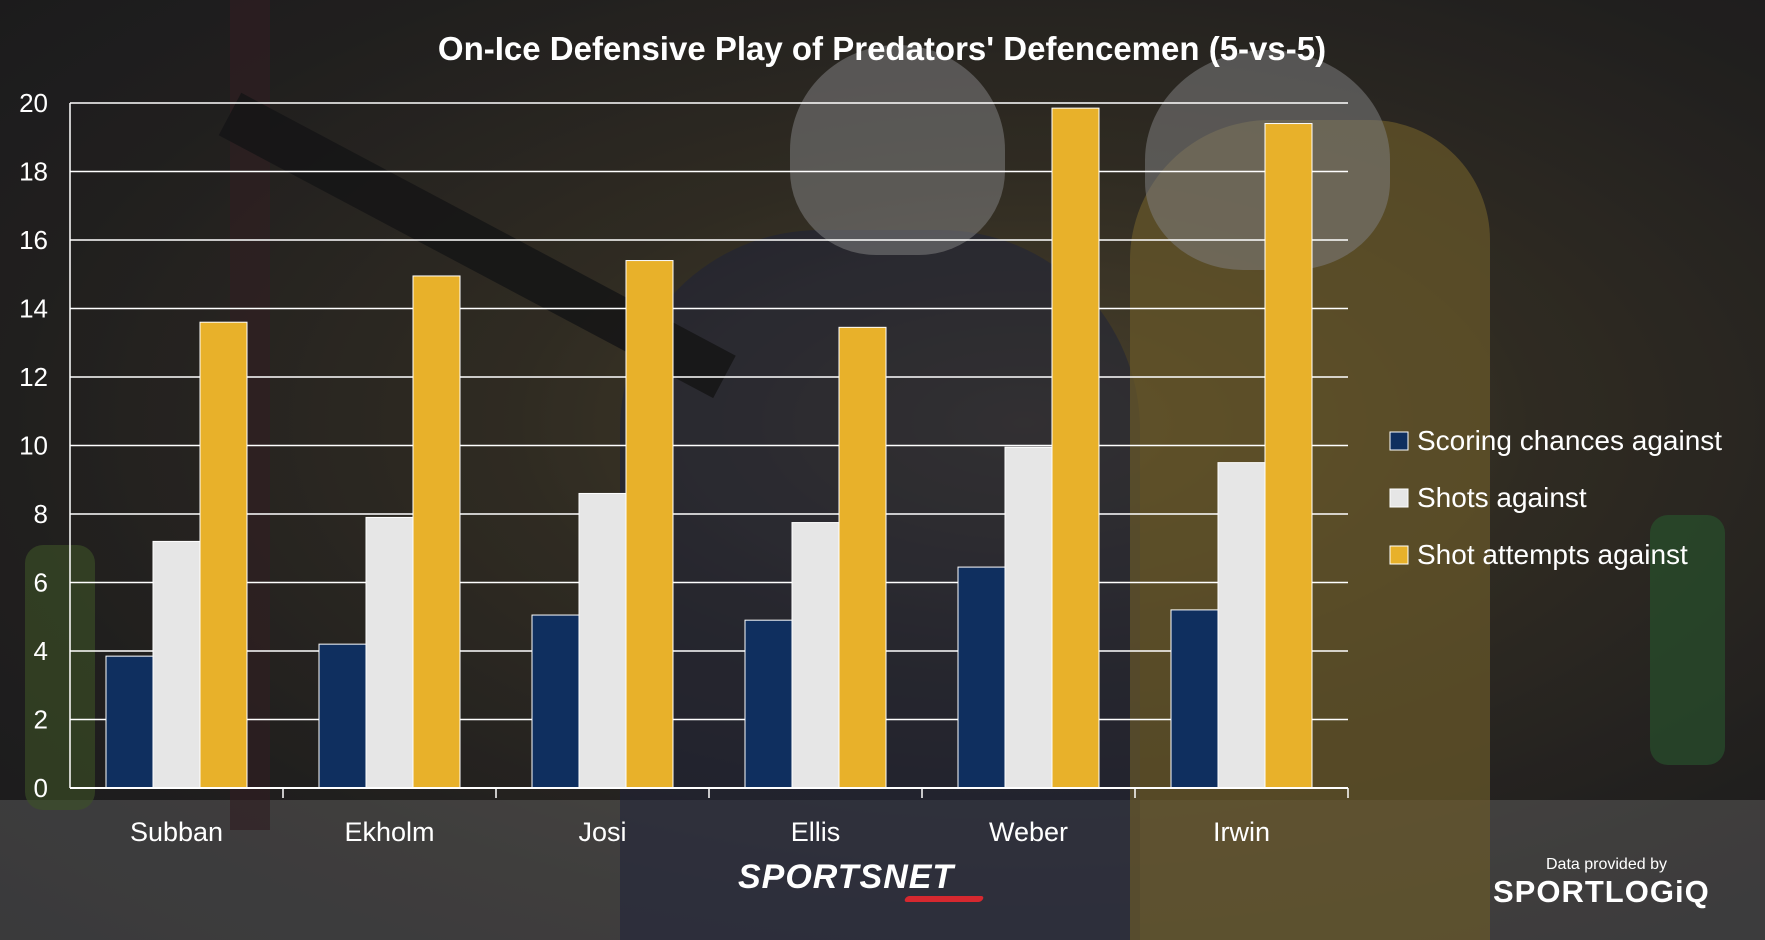  Describe the element at coordinates (768, 704) in the screenshot. I see `bar-scoring-chances-against-ellis` at that location.